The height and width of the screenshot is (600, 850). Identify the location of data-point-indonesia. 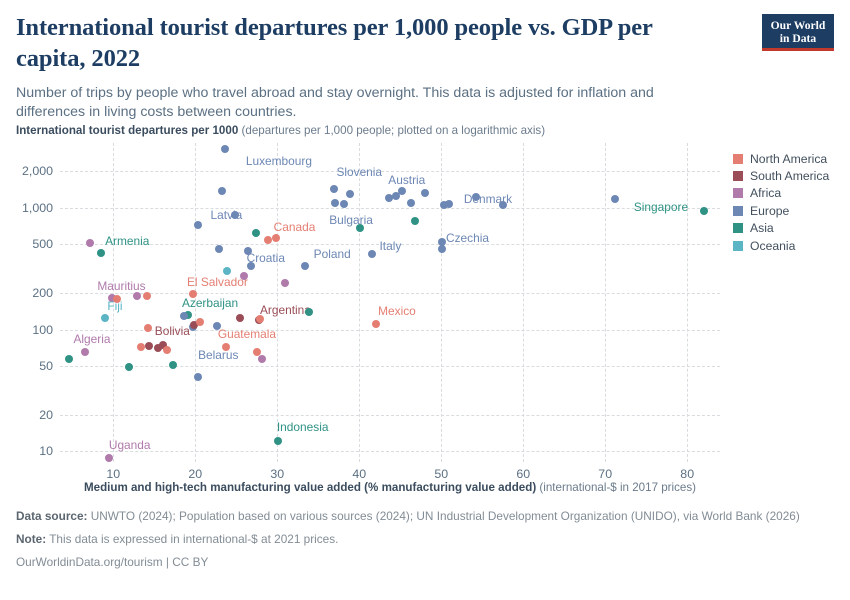
(278, 440).